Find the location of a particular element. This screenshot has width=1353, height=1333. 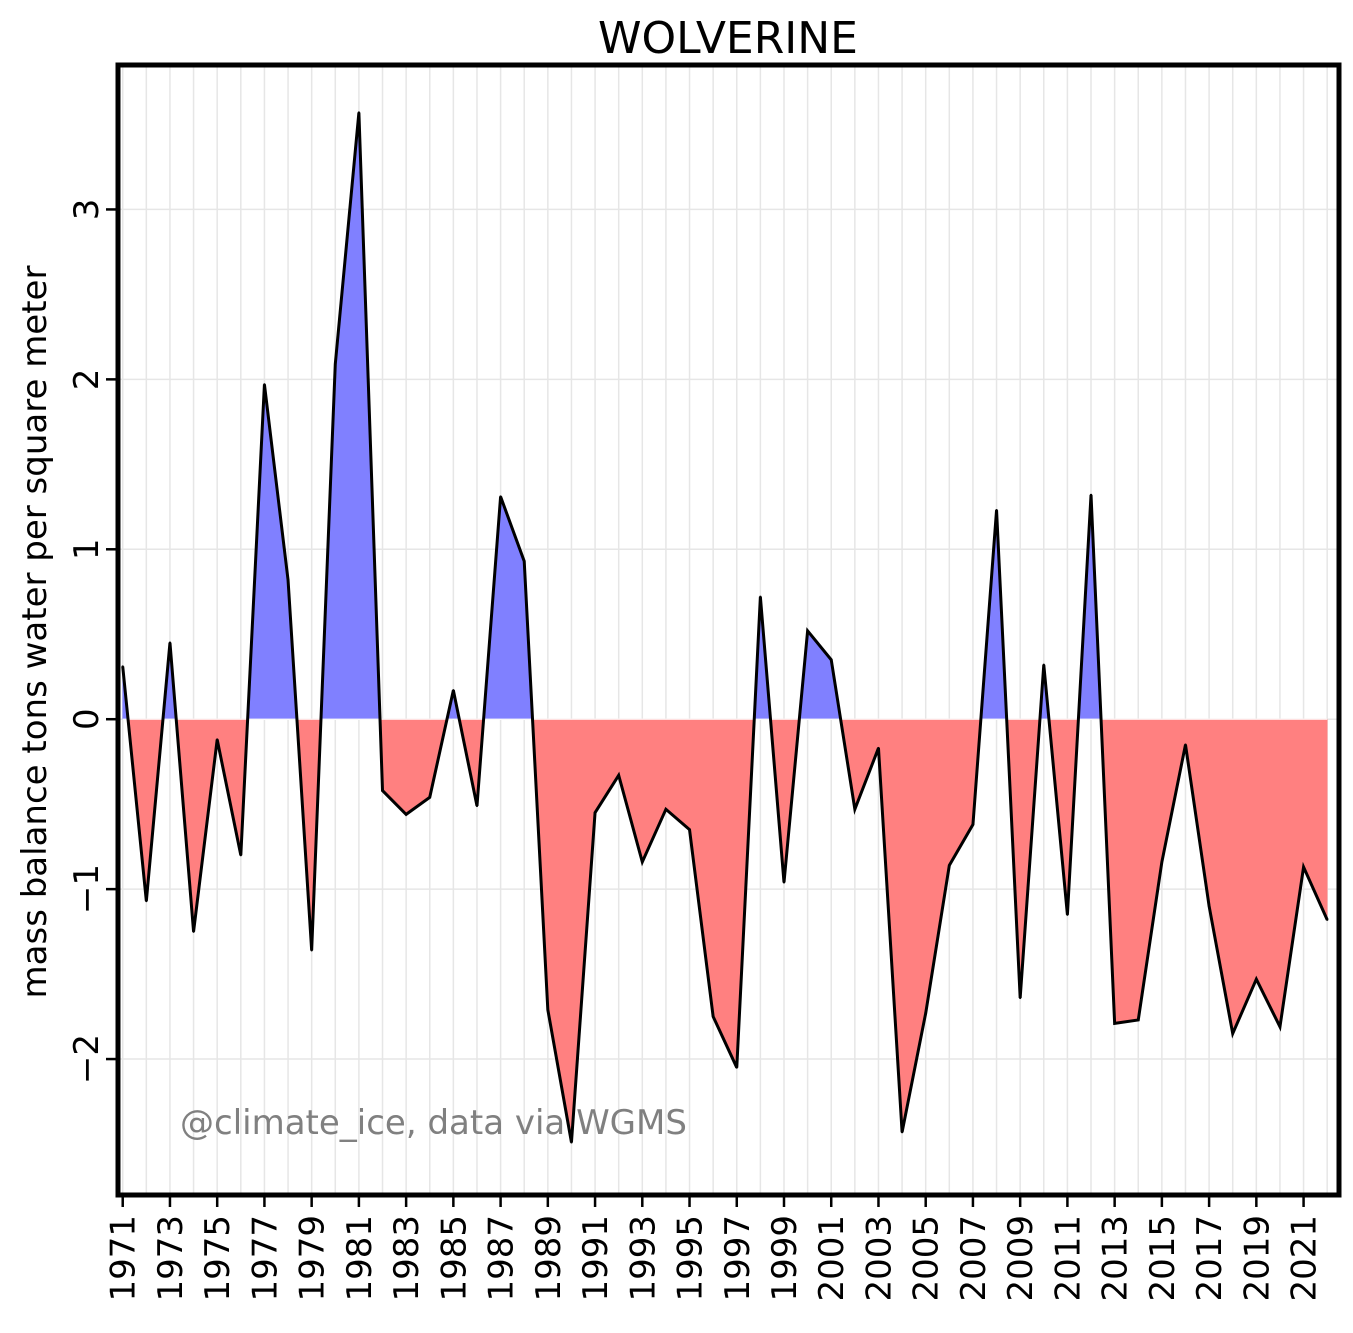

x-tick-label: 2019 is located at coordinates (1257, 1258).